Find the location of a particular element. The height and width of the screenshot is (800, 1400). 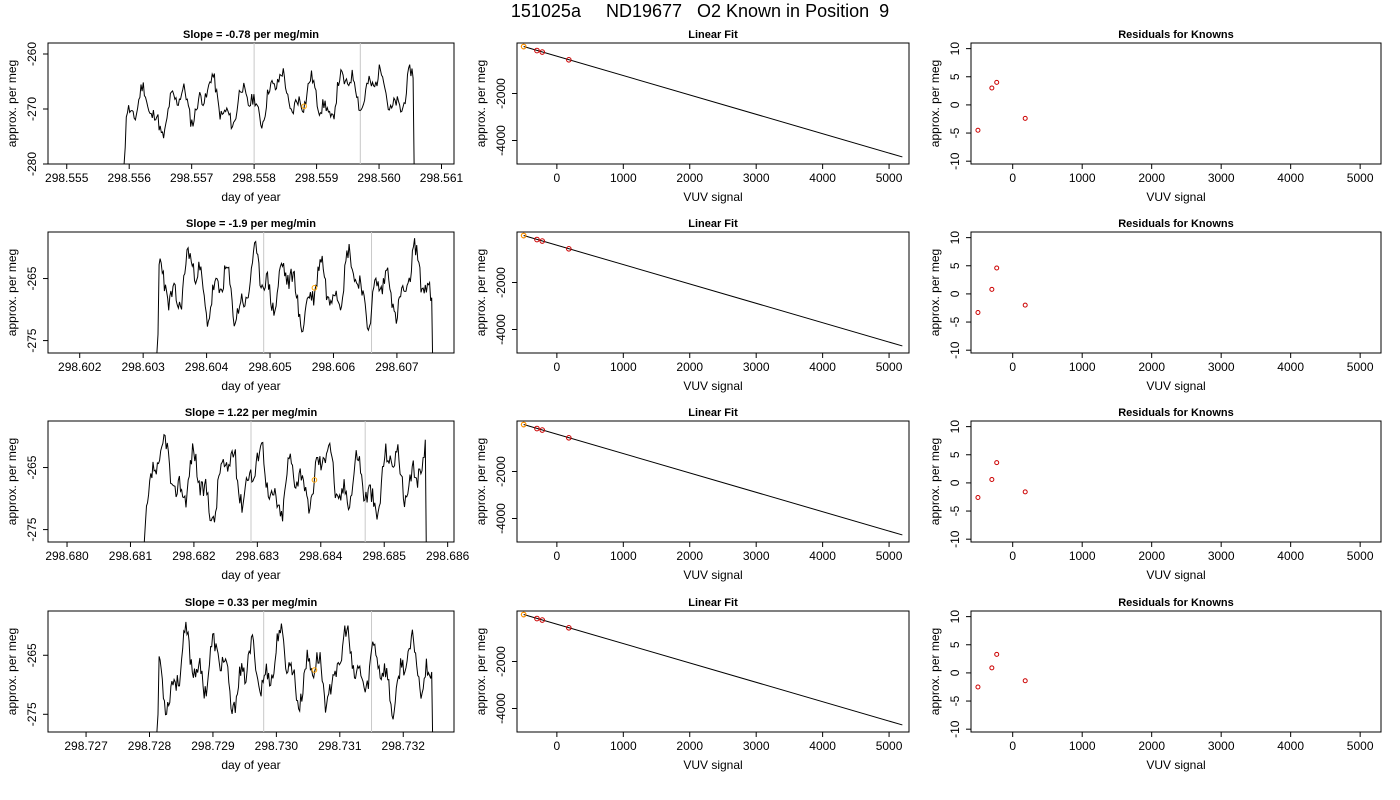

resid-ytick-label: -5 is located at coordinates (955, 132).